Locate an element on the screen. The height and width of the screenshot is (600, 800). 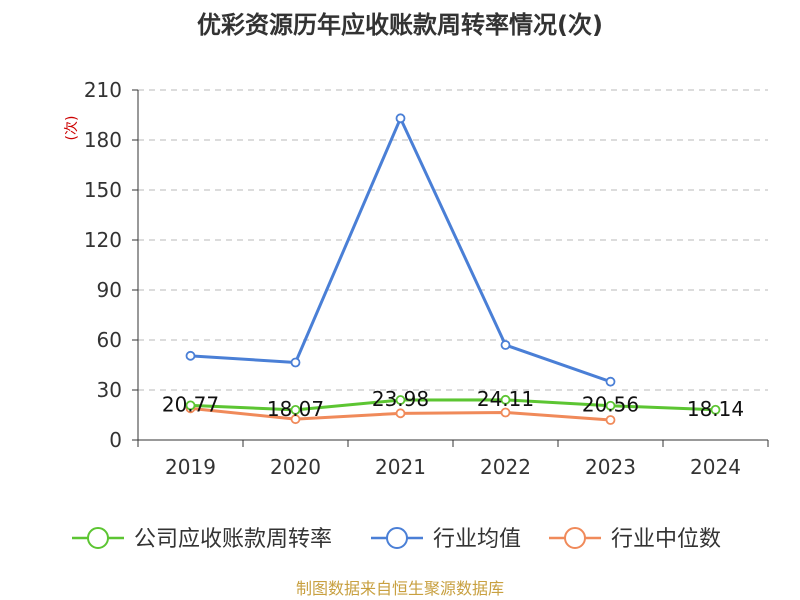
y-tick-label: 30 is located at coordinates (109, 390).